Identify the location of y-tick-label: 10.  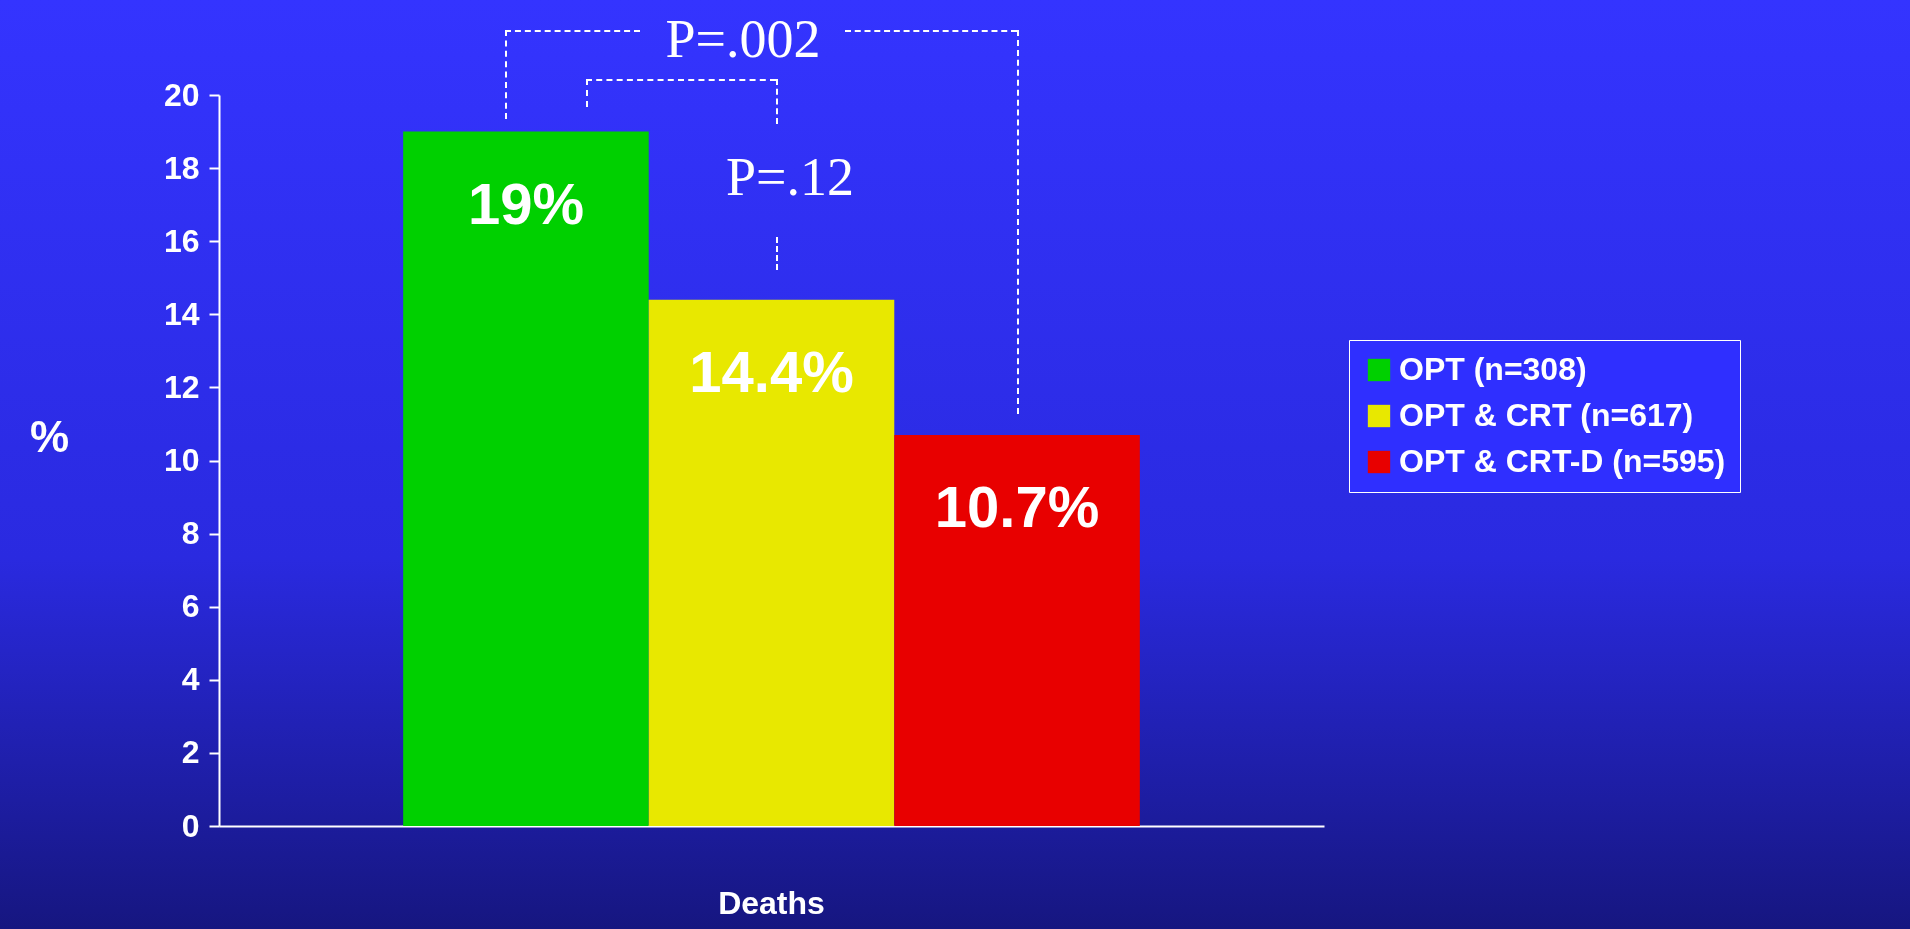
(181, 460).